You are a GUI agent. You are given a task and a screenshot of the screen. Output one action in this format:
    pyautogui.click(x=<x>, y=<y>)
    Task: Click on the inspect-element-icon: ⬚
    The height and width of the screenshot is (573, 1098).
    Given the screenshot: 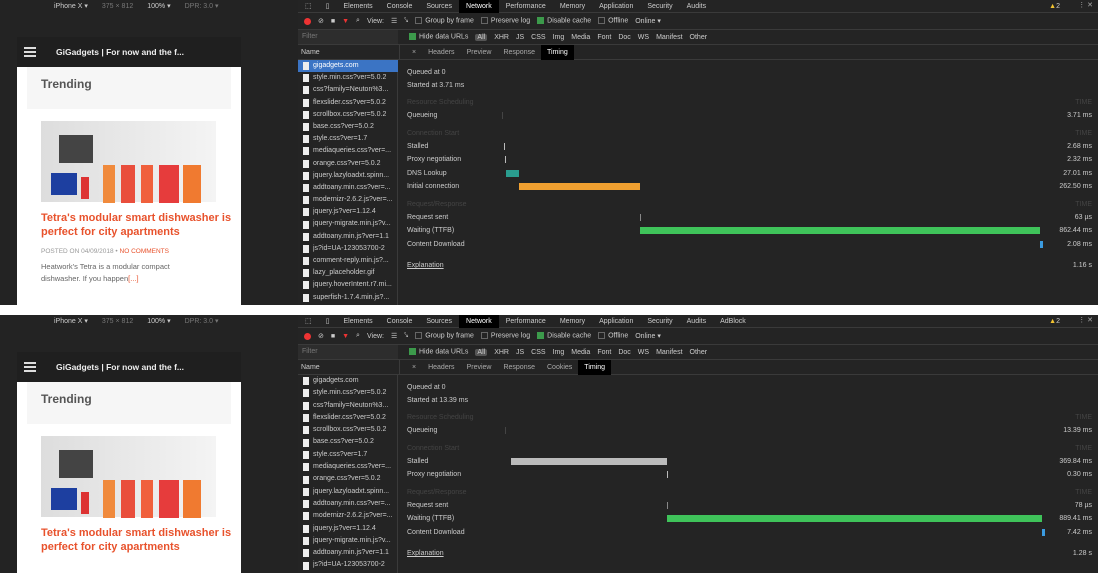 What is the action you would take?
    pyautogui.click(x=308, y=321)
    